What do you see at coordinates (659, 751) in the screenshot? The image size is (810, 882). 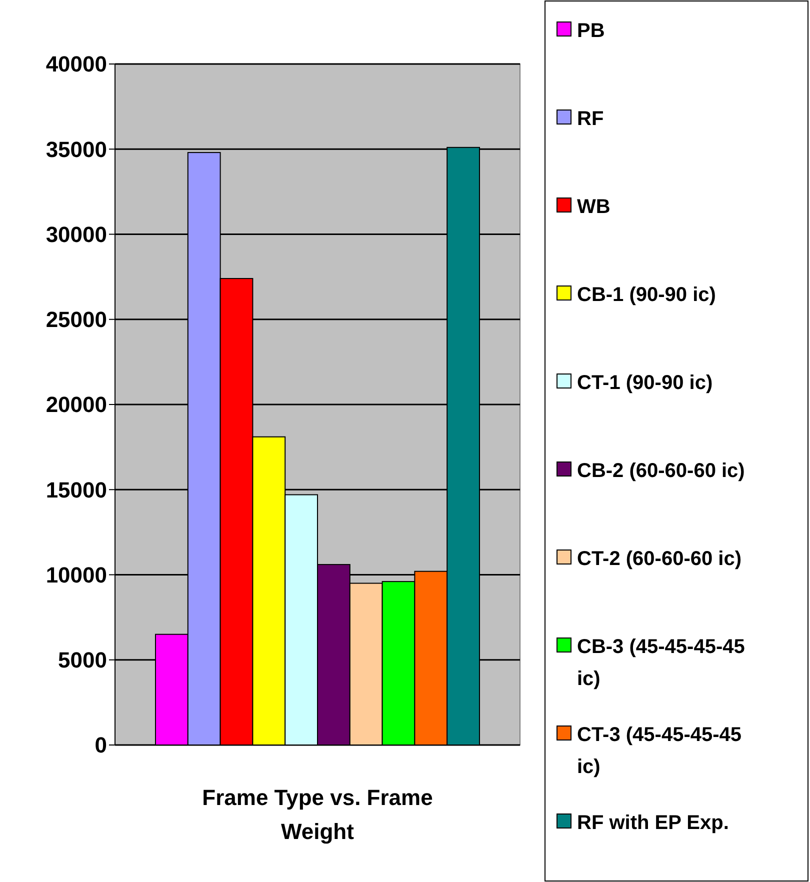 I see `legend-label: CT-3 (45-45-45-45 ic)` at bounding box center [659, 751].